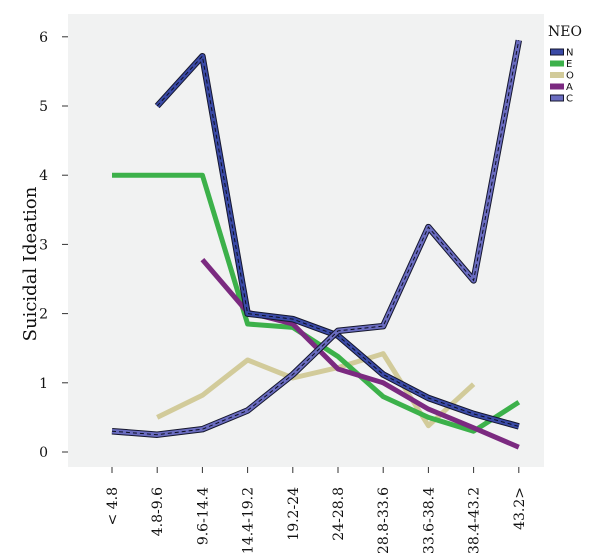 This screenshot has width=616, height=553. Describe the element at coordinates (569, 99) in the screenshot. I see `legend-label-c: C` at that location.